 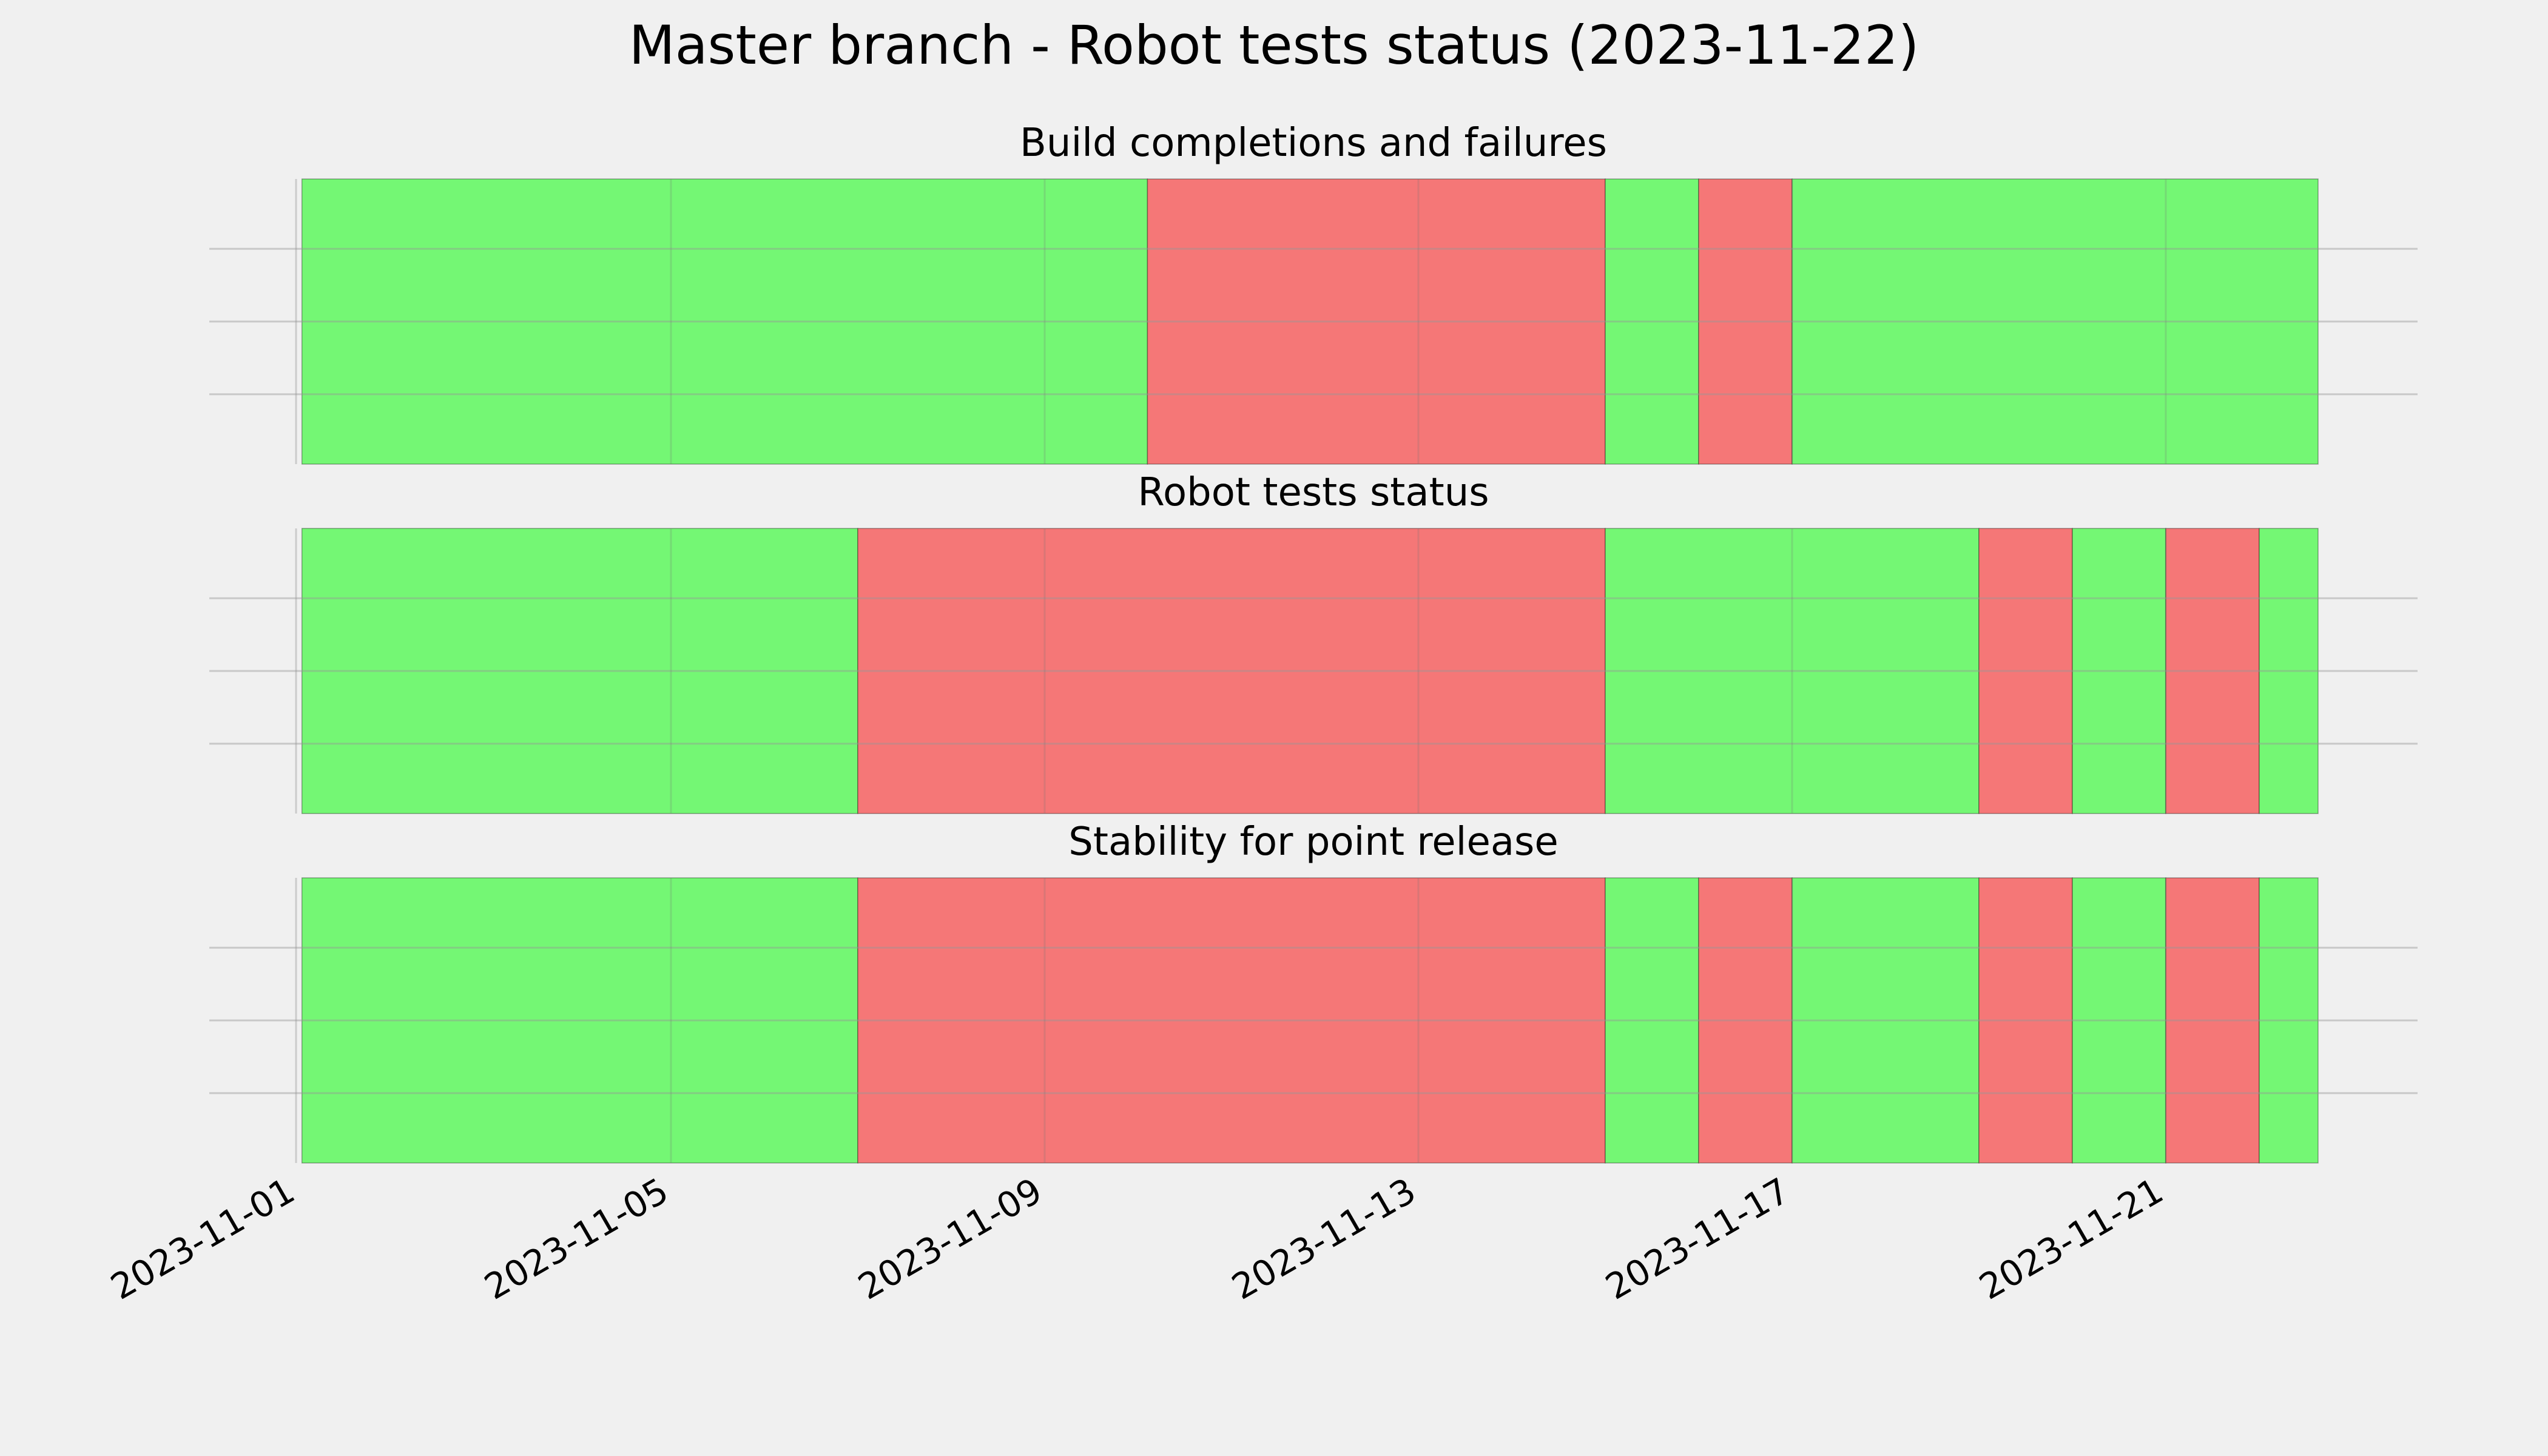 I want to click on panel-title: Build completions and failures, so click(x=1313, y=143).